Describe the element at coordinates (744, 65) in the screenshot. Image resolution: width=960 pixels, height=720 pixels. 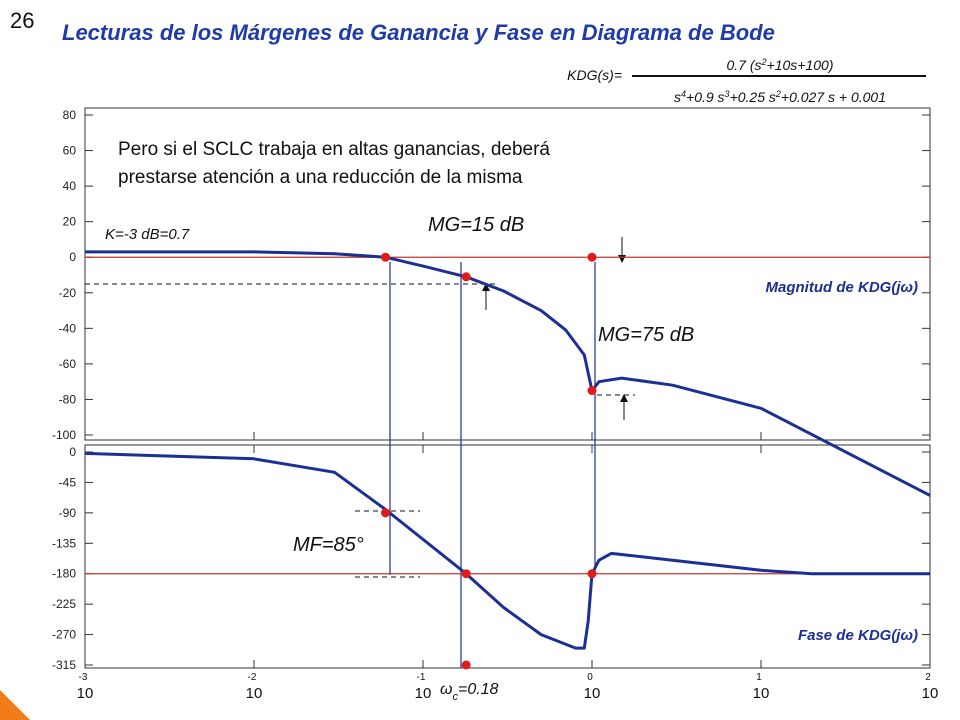
I see `formula-part: 0.7 (s` at that location.